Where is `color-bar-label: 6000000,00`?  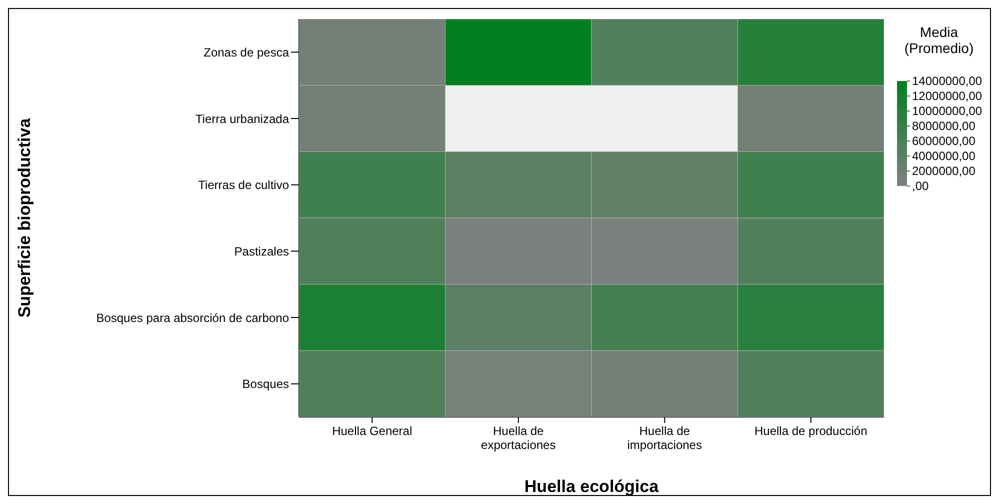
color-bar-label: 6000000,00 is located at coordinates (944, 141).